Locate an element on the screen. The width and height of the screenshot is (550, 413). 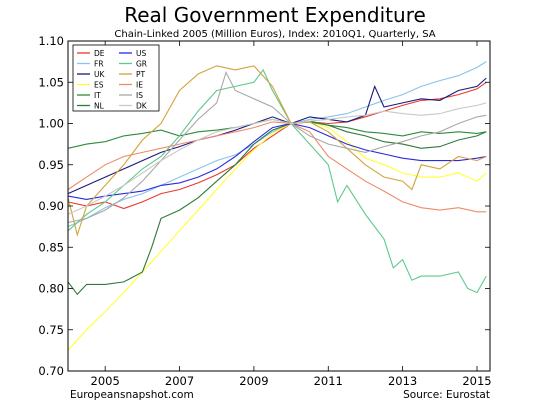
footer-right: Source: Eurostat is located at coordinates (446, 395).